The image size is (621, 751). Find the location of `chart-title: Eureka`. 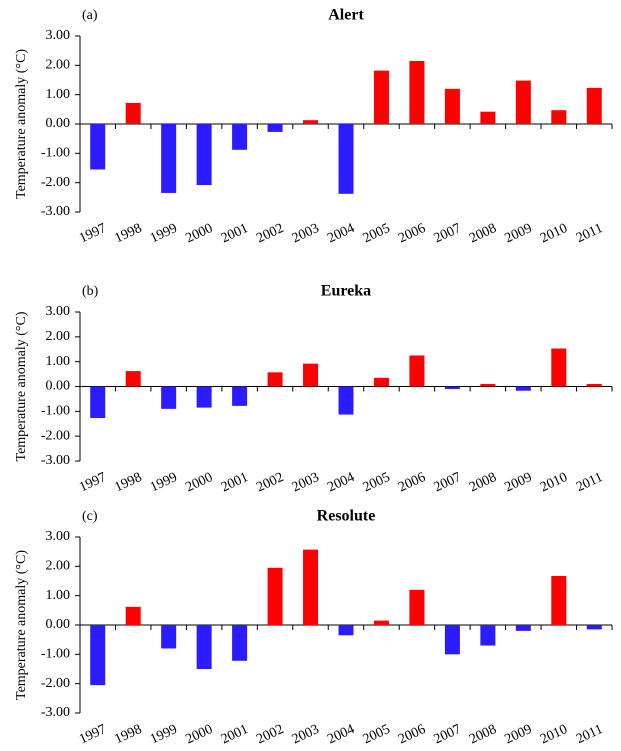

chart-title: Eureka is located at coordinates (346, 291).